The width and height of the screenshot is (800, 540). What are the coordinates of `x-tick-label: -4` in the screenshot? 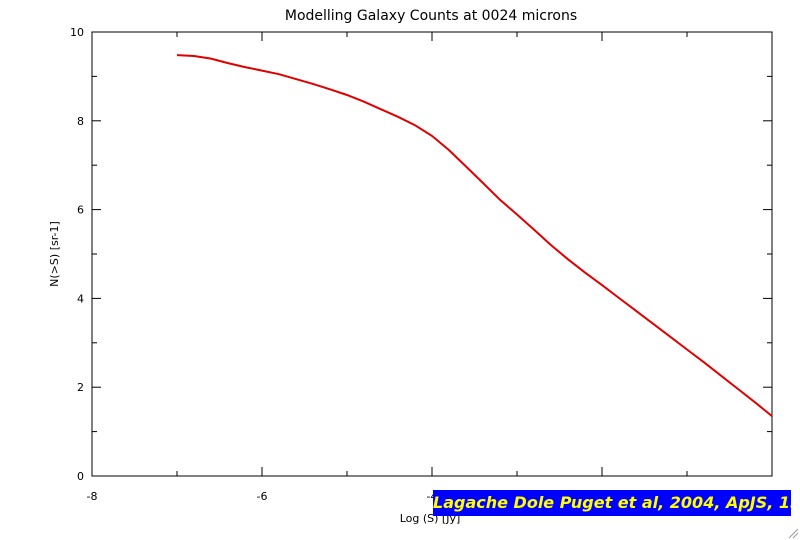 It's located at (432, 496).